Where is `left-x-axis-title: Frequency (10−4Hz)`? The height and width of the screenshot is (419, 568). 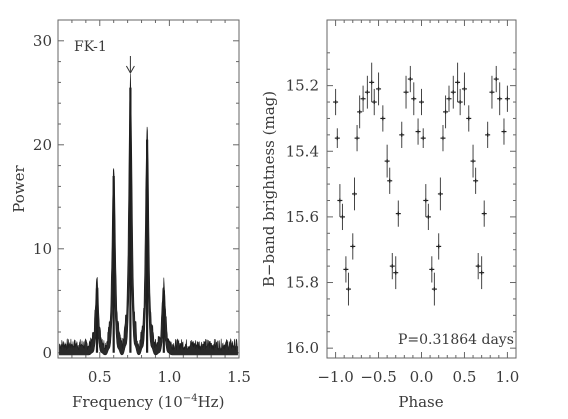 left-x-axis-title: Frequency (10−4Hz) is located at coordinates (148, 402).